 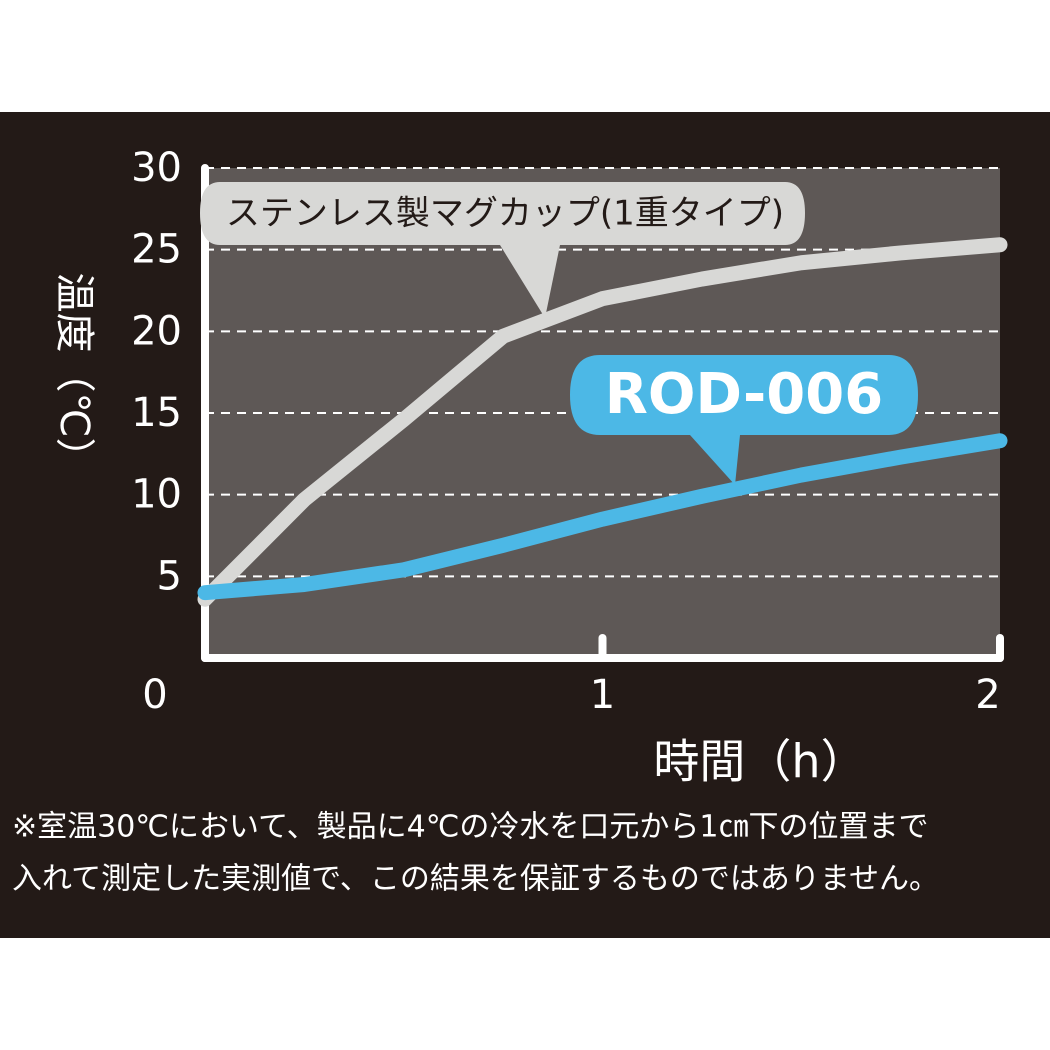 I want to click on y-tick-label: 10, so click(x=156, y=495).